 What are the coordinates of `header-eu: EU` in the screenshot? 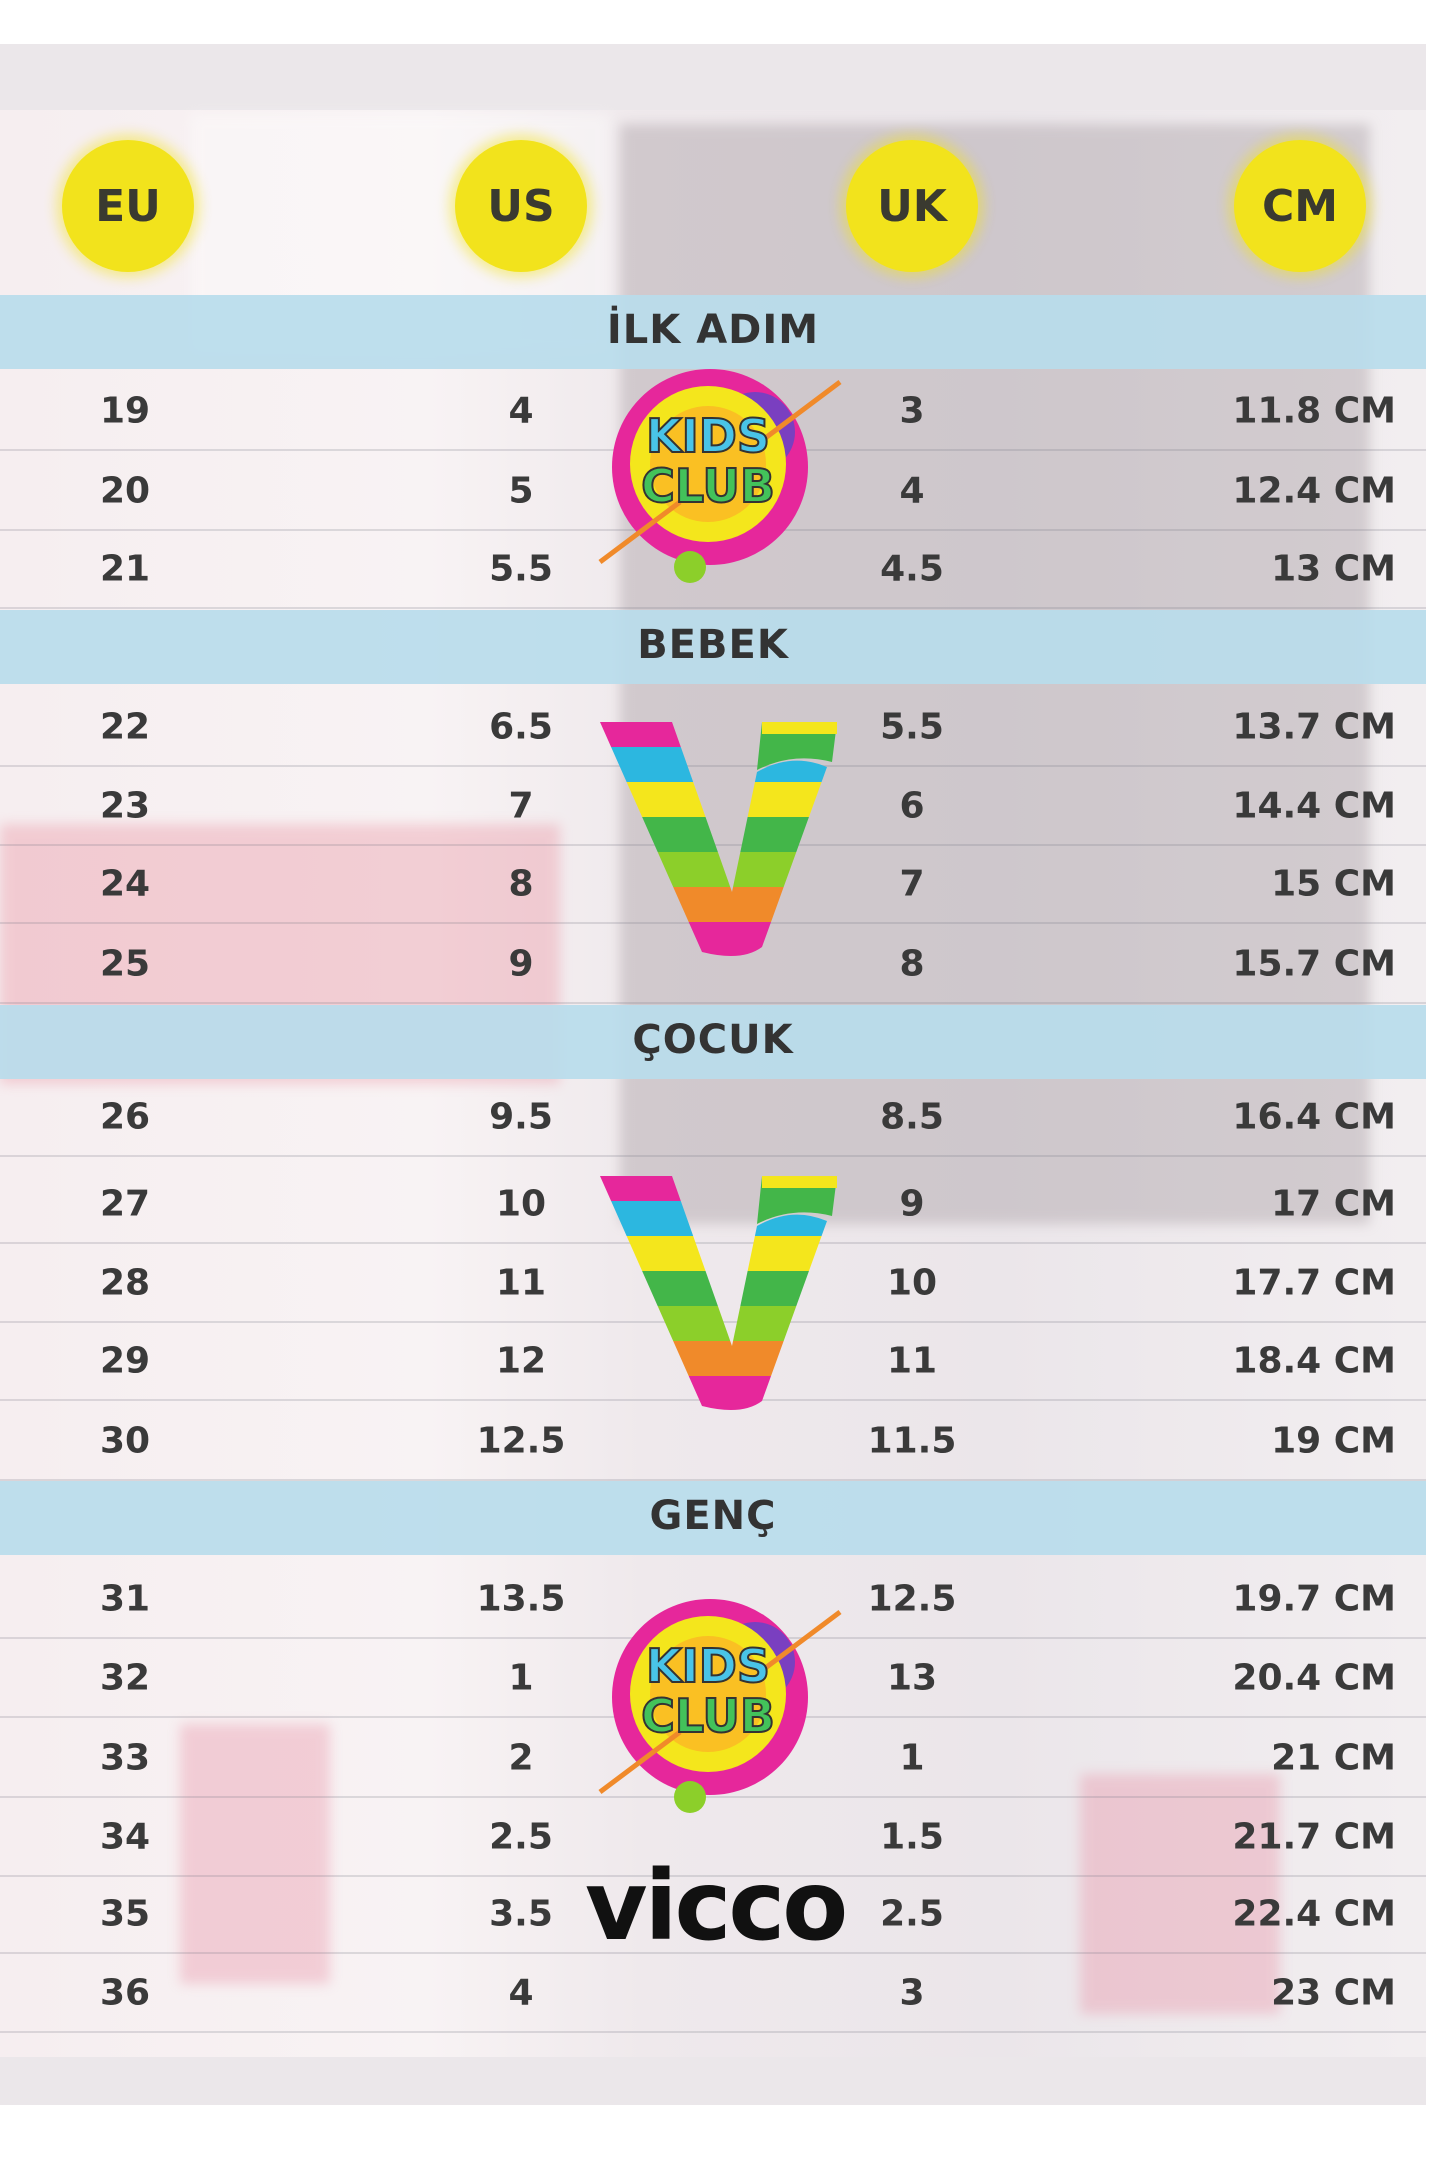 It's located at (128, 206).